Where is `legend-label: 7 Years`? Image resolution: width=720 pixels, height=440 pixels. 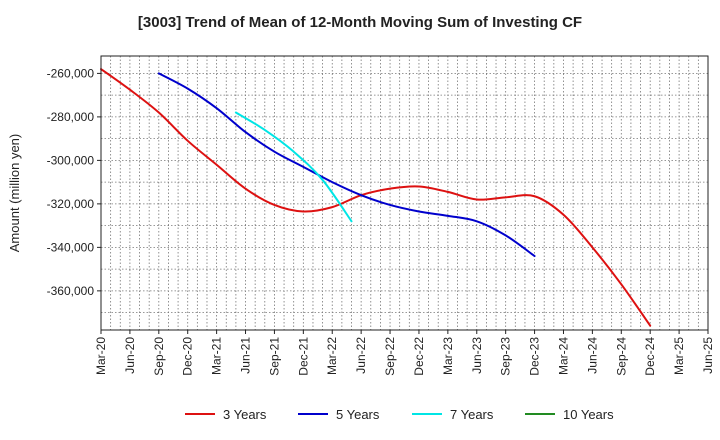
legend-label: 7 Years is located at coordinates (472, 414).